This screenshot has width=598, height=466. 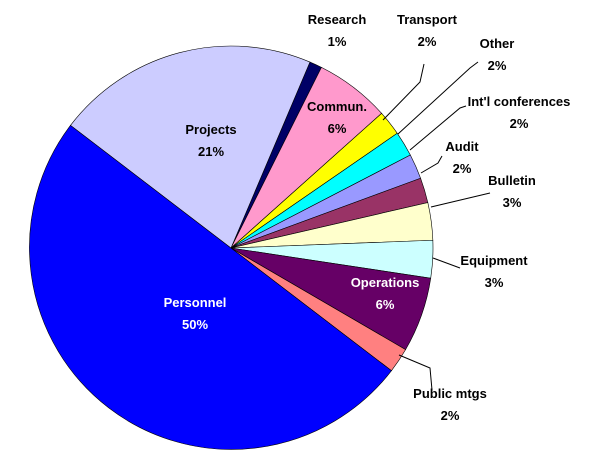 I want to click on slice-label: Projects 21%, so click(x=210, y=140).